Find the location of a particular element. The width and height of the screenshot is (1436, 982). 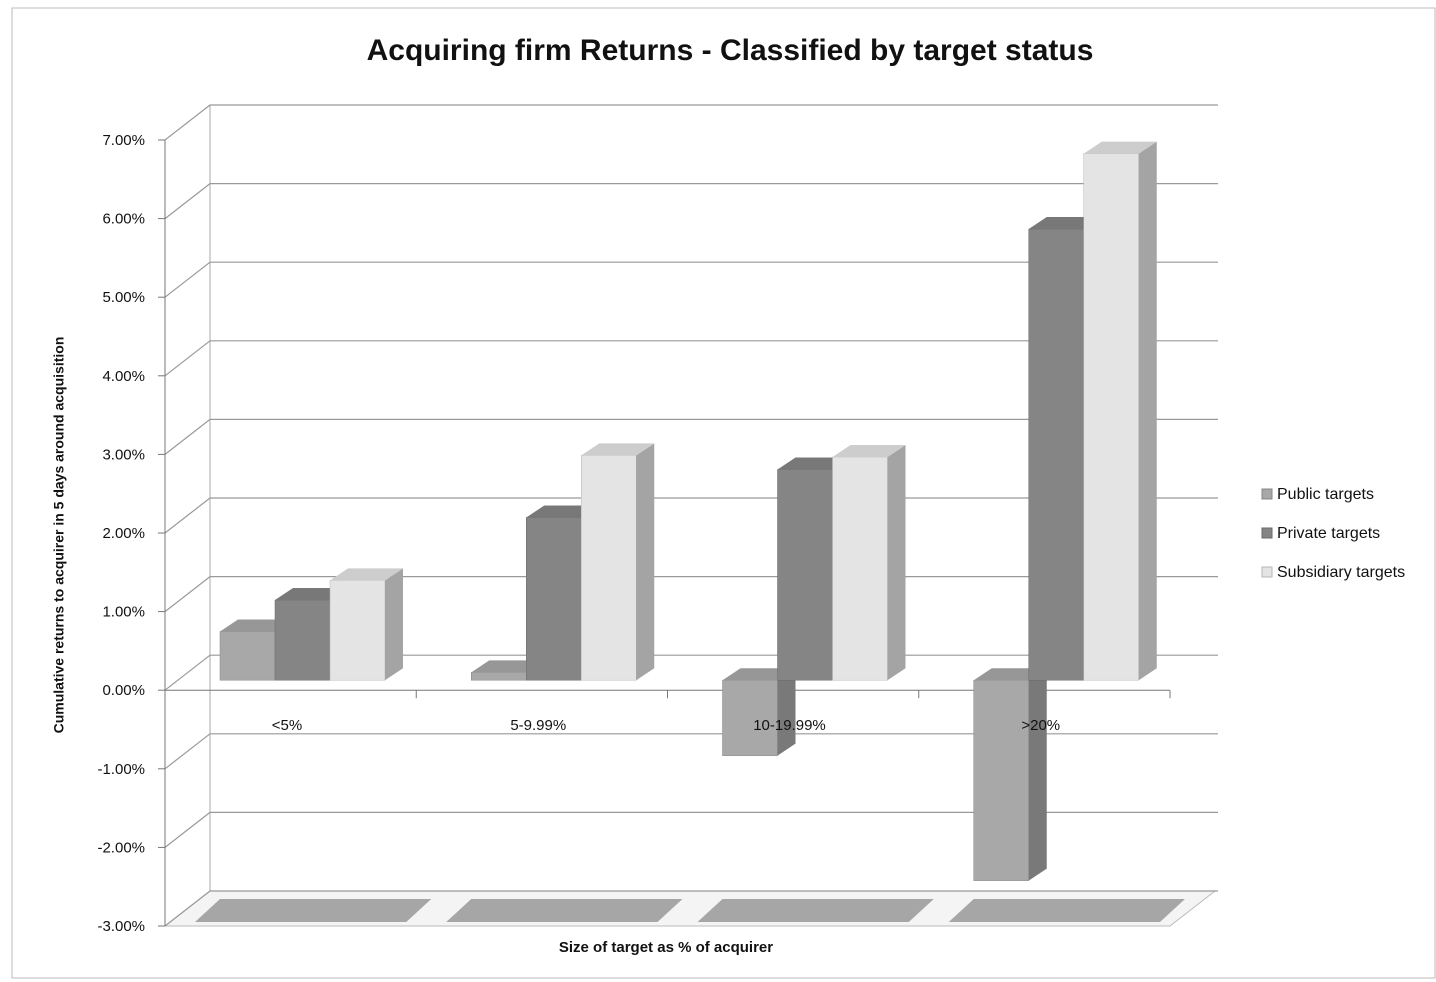

y-tick-label: -1.00% is located at coordinates (121, 769).